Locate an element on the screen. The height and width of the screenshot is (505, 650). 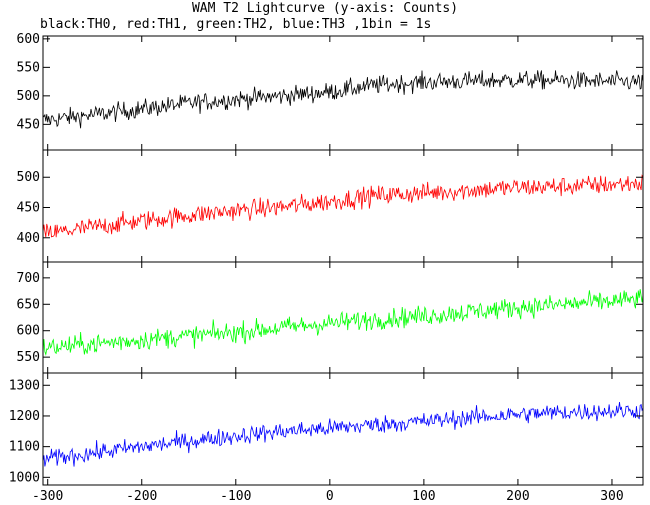
ytick-label-TH1-400: 400 is located at coordinates (28, 238).